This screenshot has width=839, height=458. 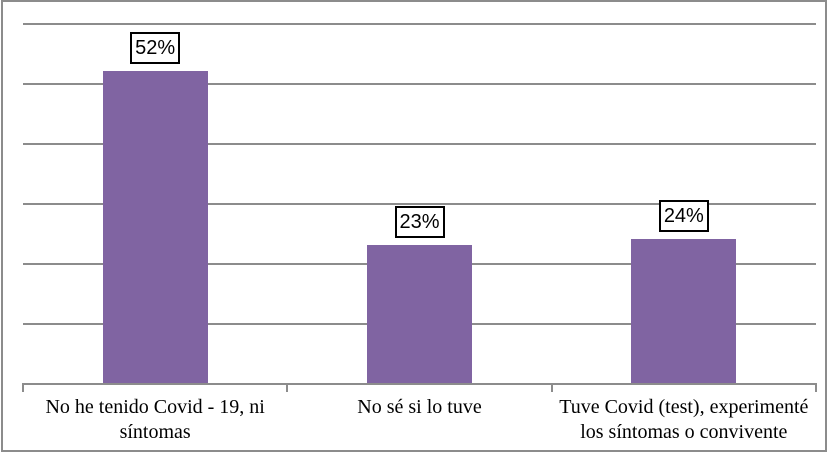 I want to click on category-label-line: síntomas, so click(x=155, y=432).